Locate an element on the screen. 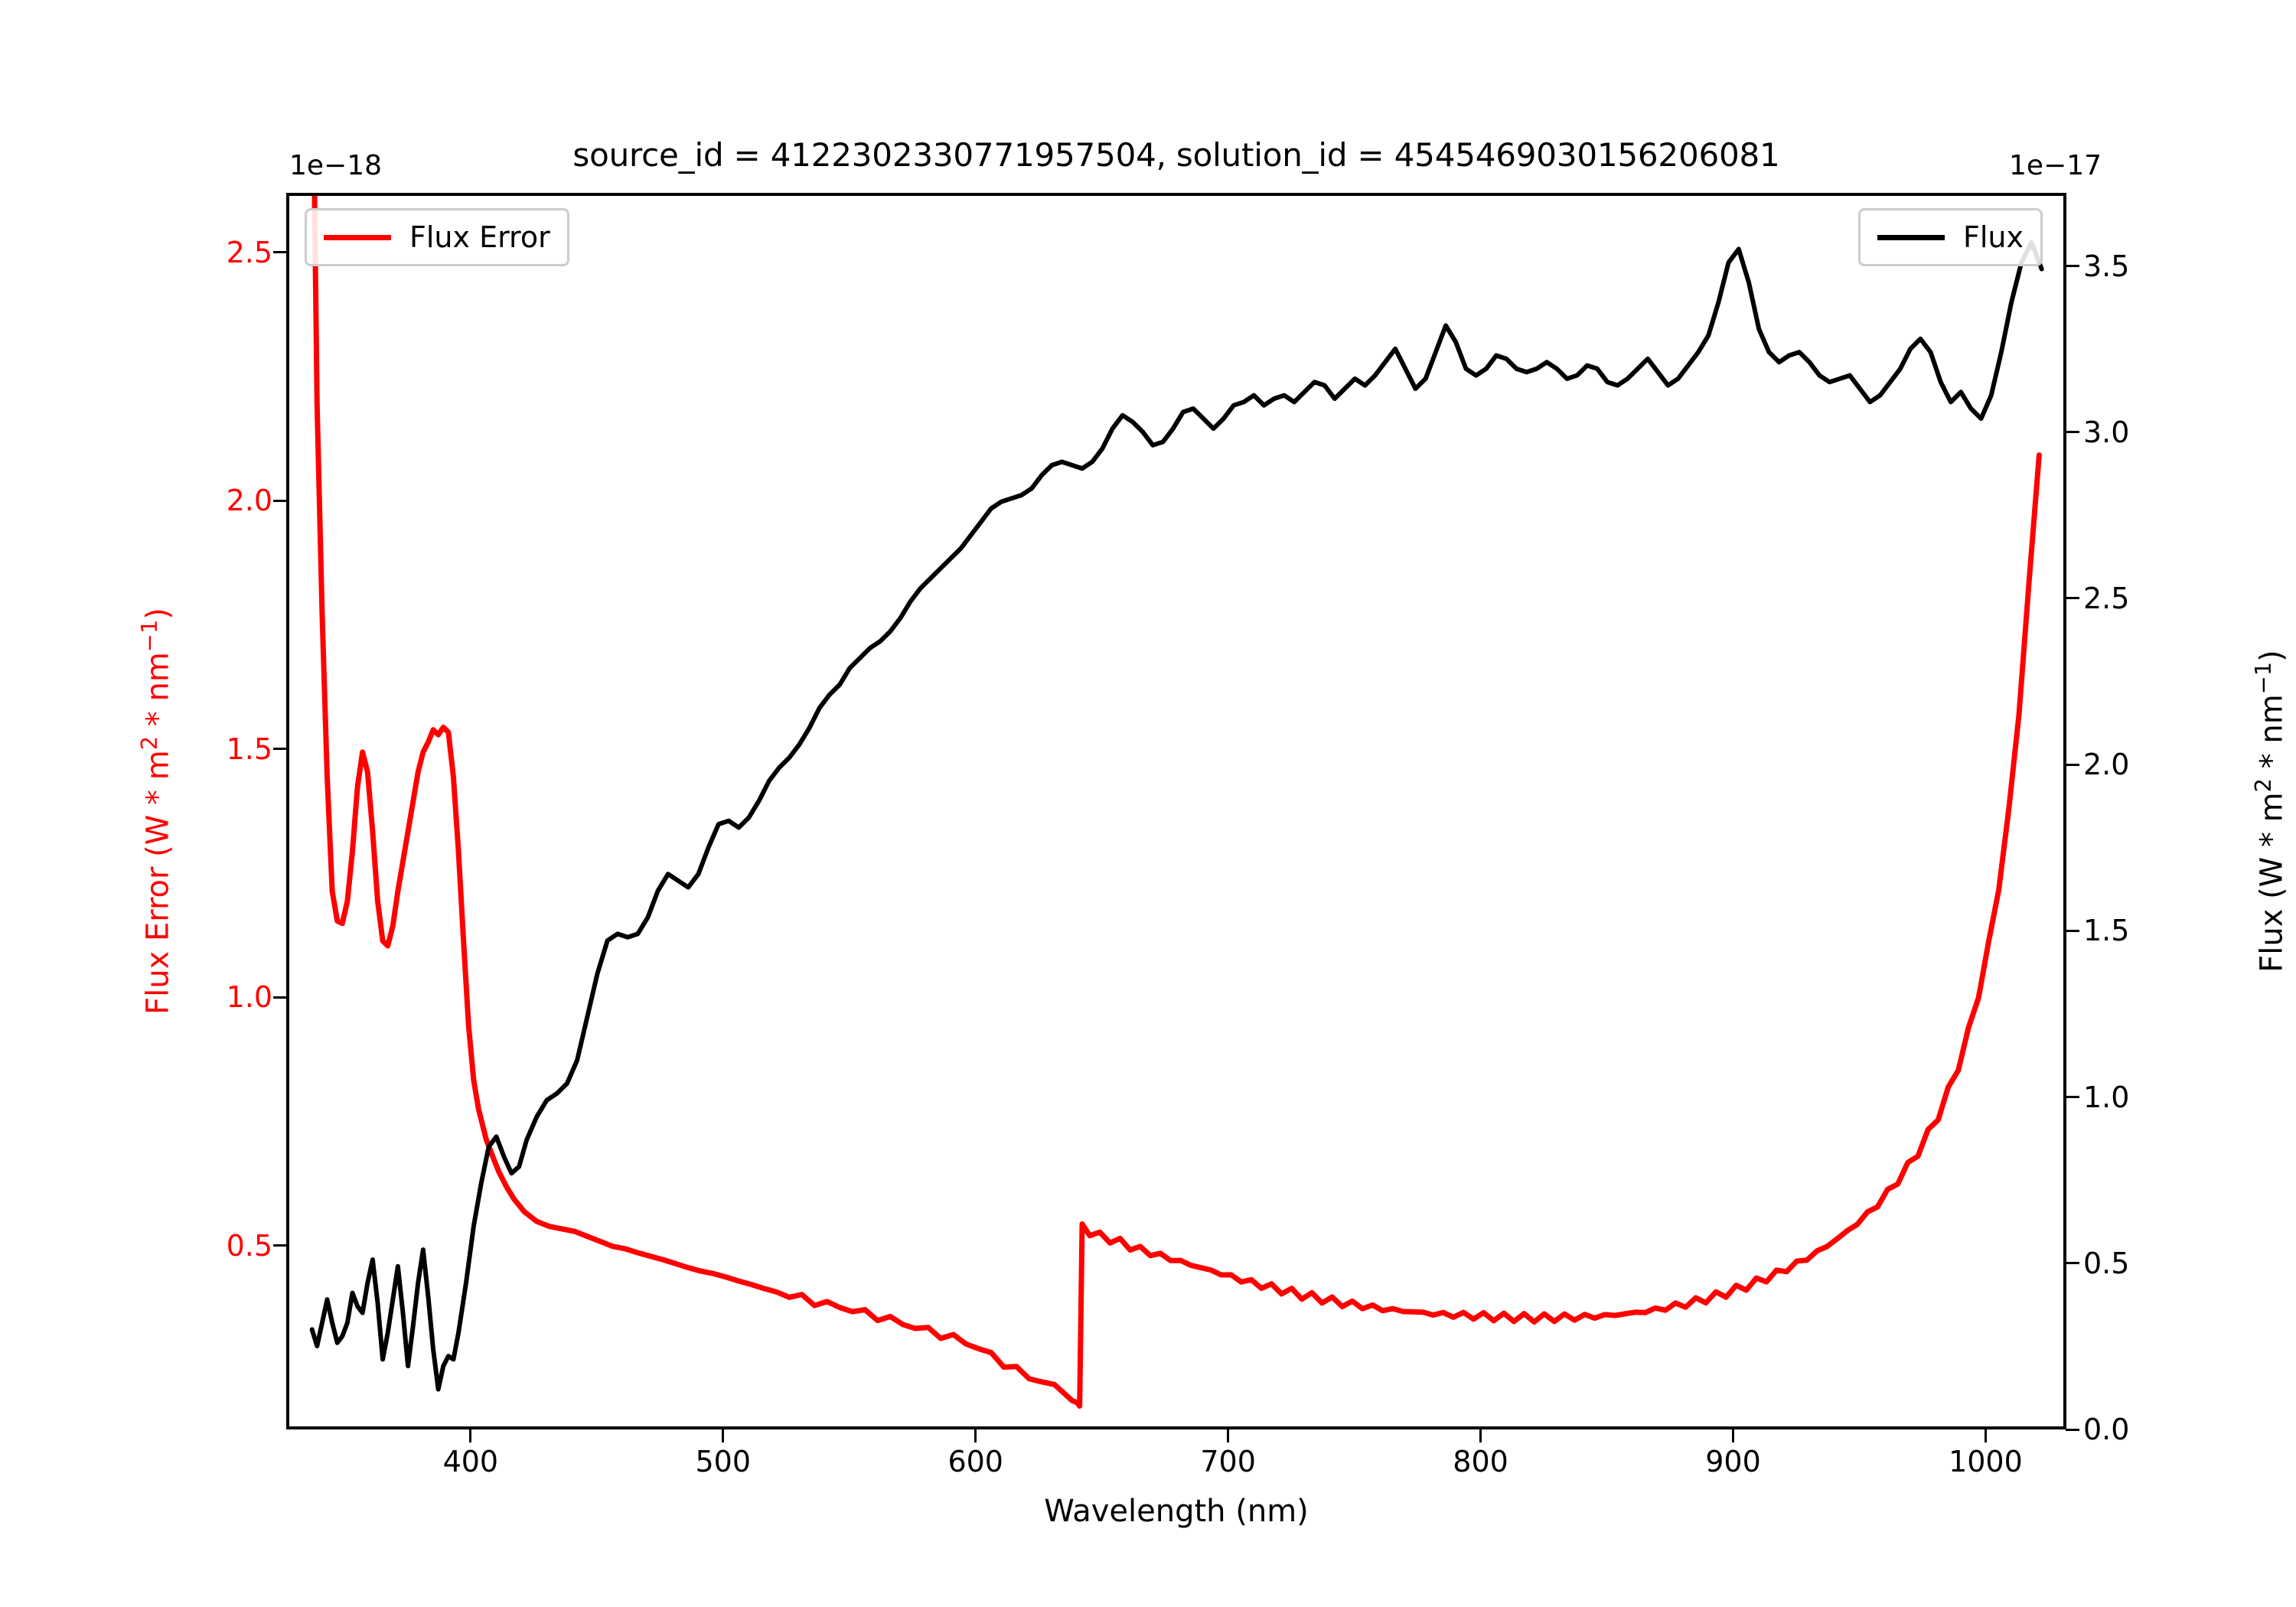  left-y-tick-label: 0.5 is located at coordinates (249, 1245).